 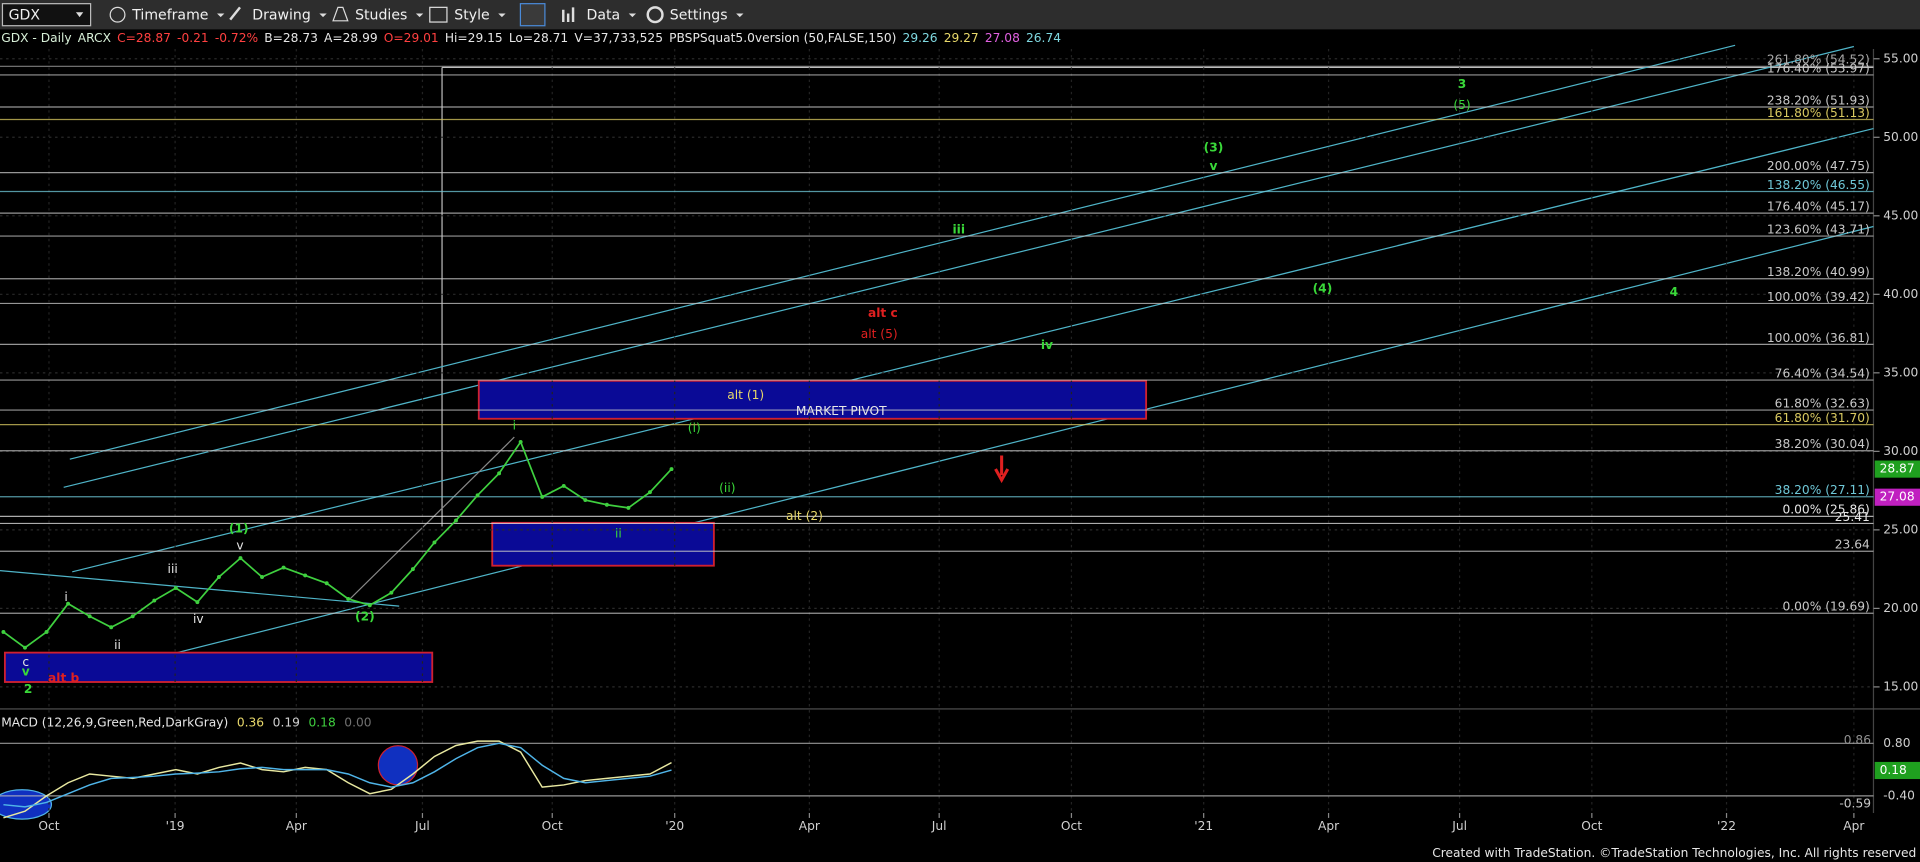 What do you see at coordinates (1818, 272) in the screenshot?
I see `fib-label: 138.20% (40.99)` at bounding box center [1818, 272].